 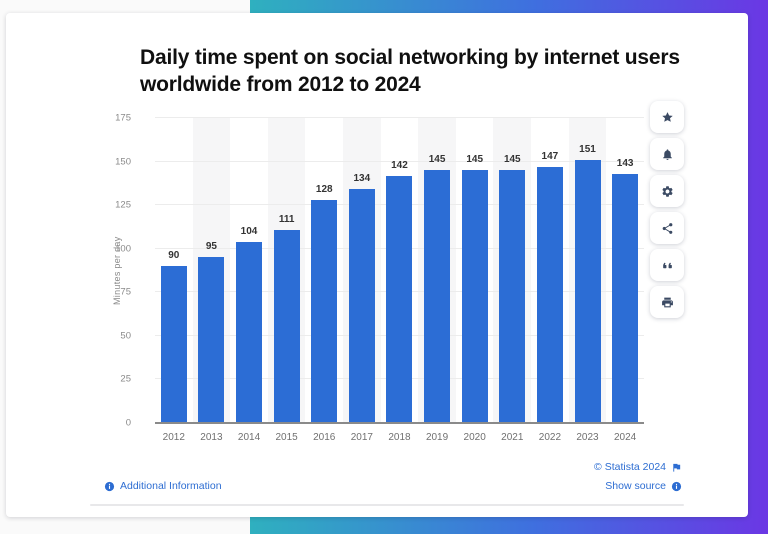 What do you see at coordinates (361, 437) in the screenshot?
I see `x-tick-label: 2017` at bounding box center [361, 437].